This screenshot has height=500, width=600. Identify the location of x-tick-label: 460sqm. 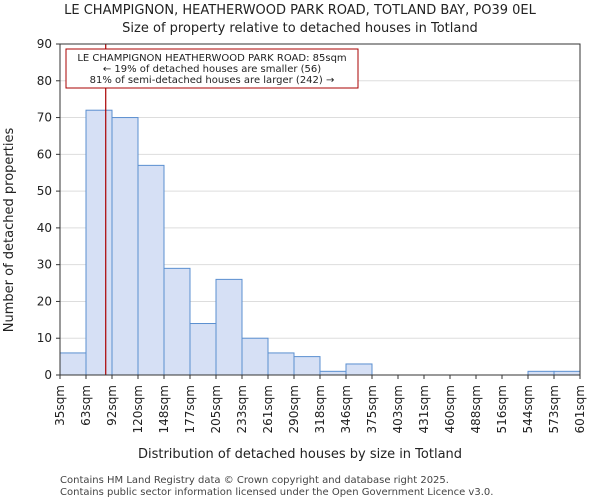
(450, 409).